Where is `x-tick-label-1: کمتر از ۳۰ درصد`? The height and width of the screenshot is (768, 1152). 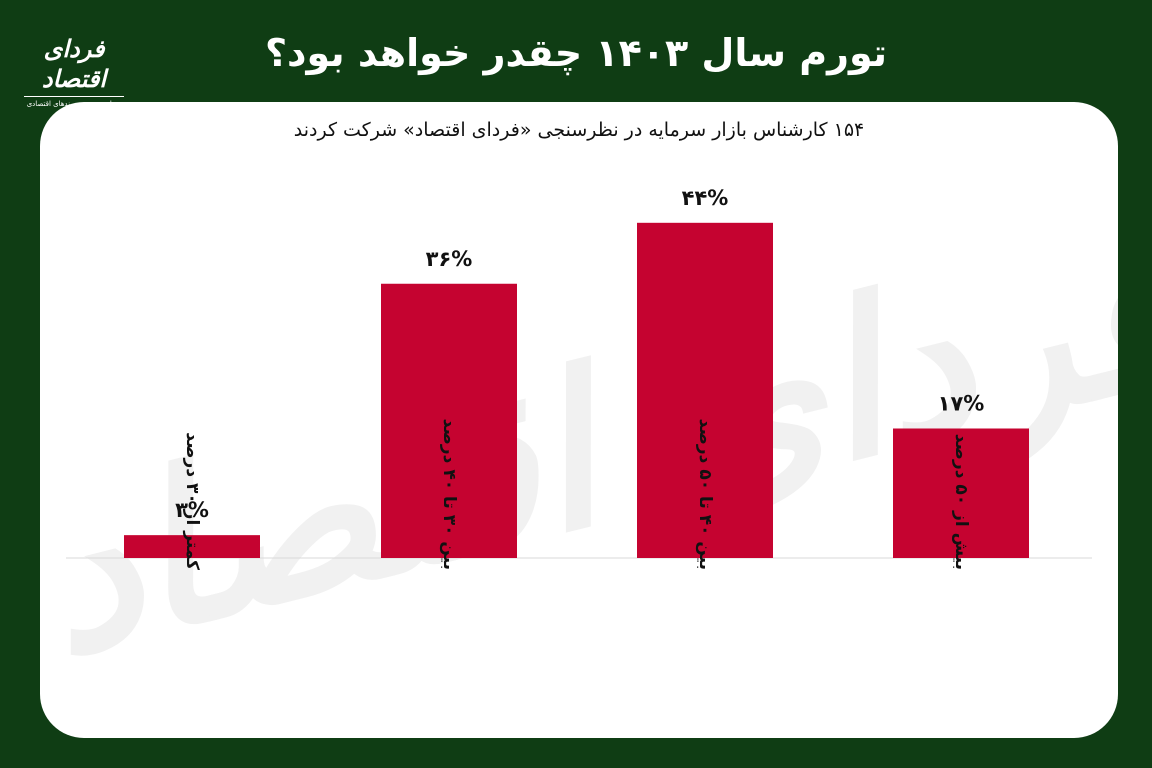
x-tick-label-1: کمتر از ۳۰ درصد is located at coordinates (192, 501).